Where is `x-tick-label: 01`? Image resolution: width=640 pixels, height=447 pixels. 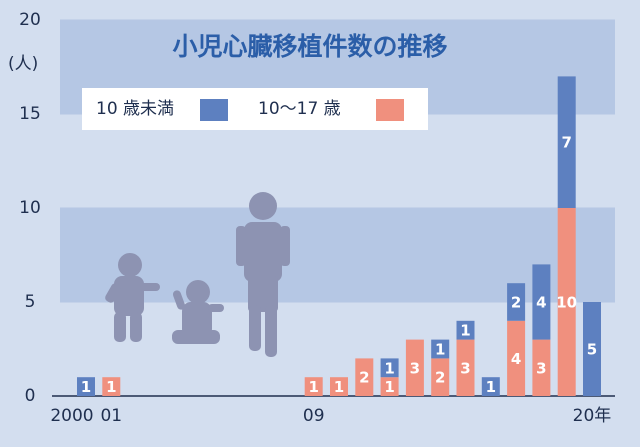
x-tick-label: 01 is located at coordinates (111, 416).